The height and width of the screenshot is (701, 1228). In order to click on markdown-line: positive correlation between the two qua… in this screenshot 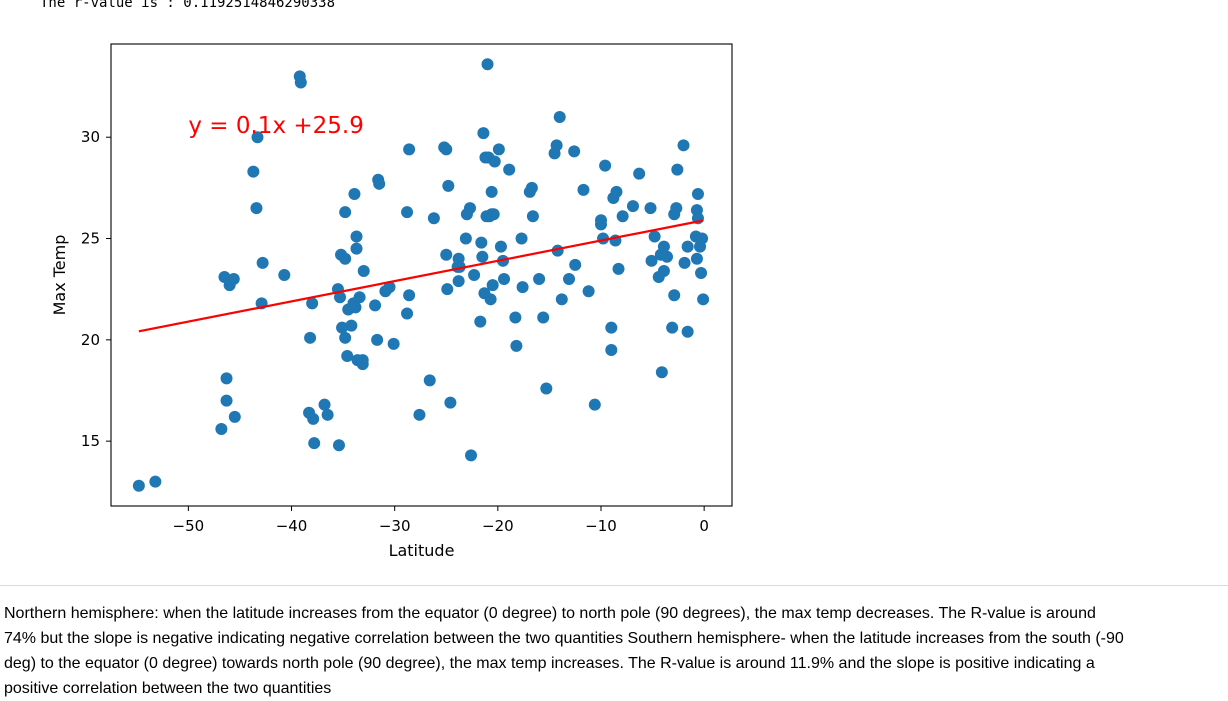, I will do `click(168, 688)`.